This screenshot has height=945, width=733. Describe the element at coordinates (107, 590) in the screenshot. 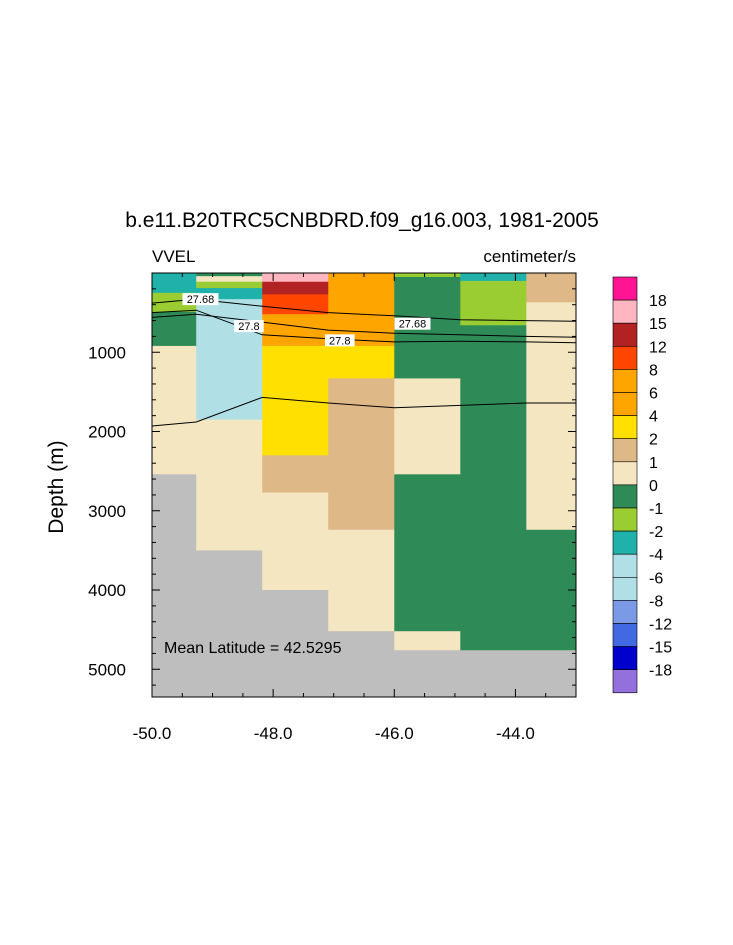

I see `y-tick-label: 4000` at that location.